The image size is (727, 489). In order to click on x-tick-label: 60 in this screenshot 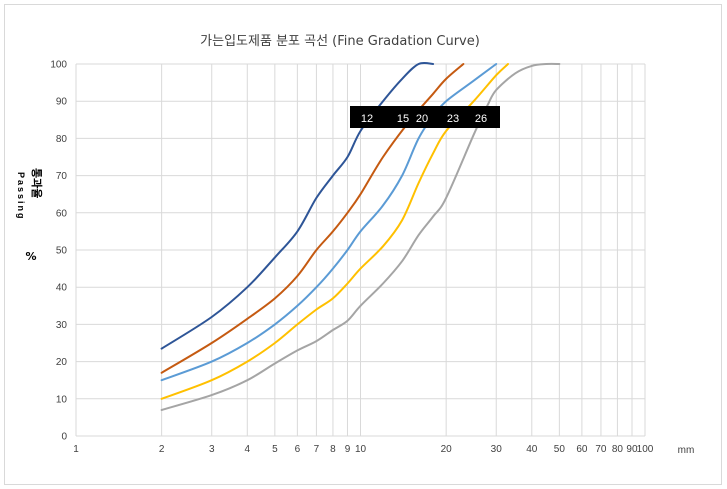, I will do `click(582, 449)`.